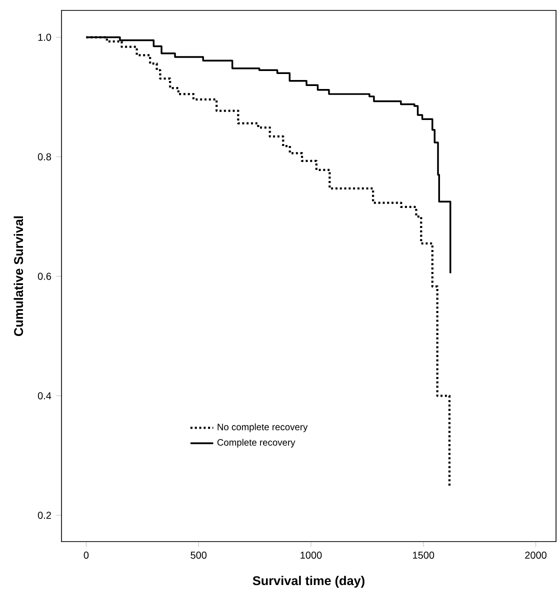 This screenshot has width=557, height=599. I want to click on x-tick-label: 2000, so click(535, 555).